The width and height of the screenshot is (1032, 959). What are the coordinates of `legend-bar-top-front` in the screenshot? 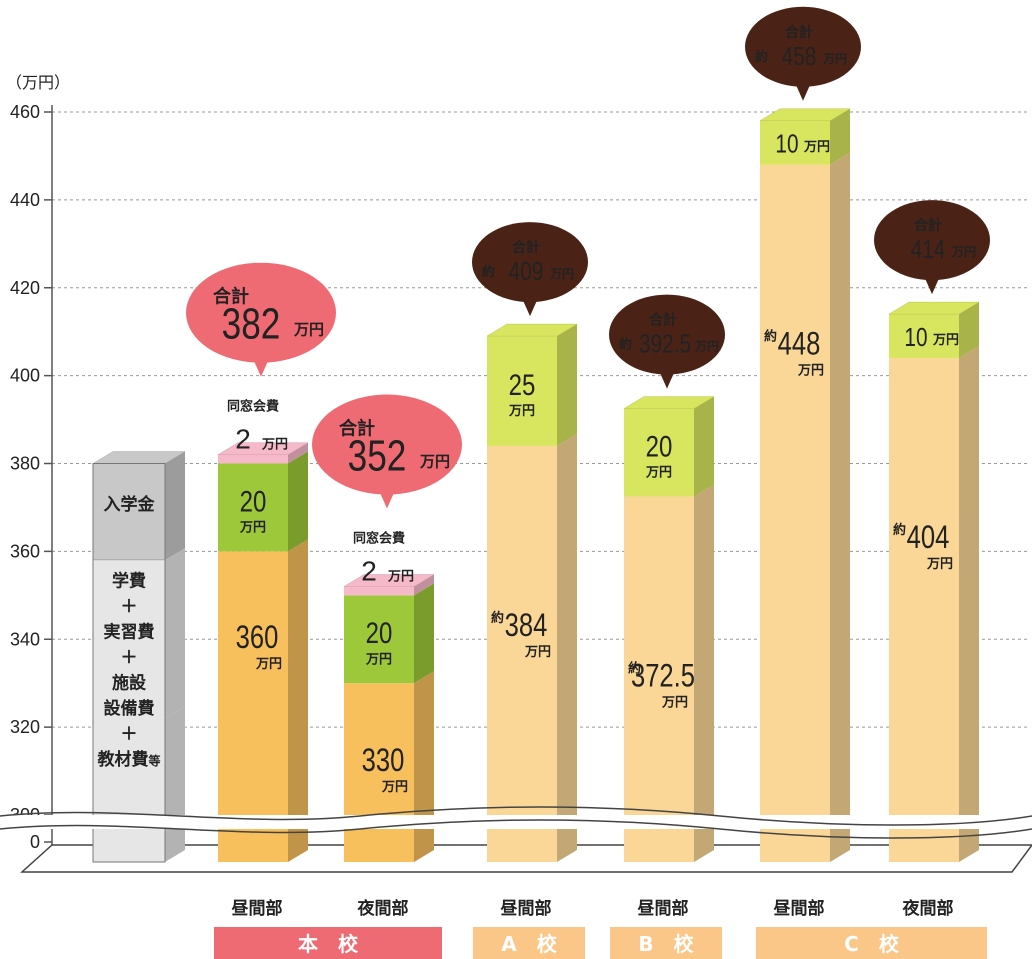 It's located at (129, 512).